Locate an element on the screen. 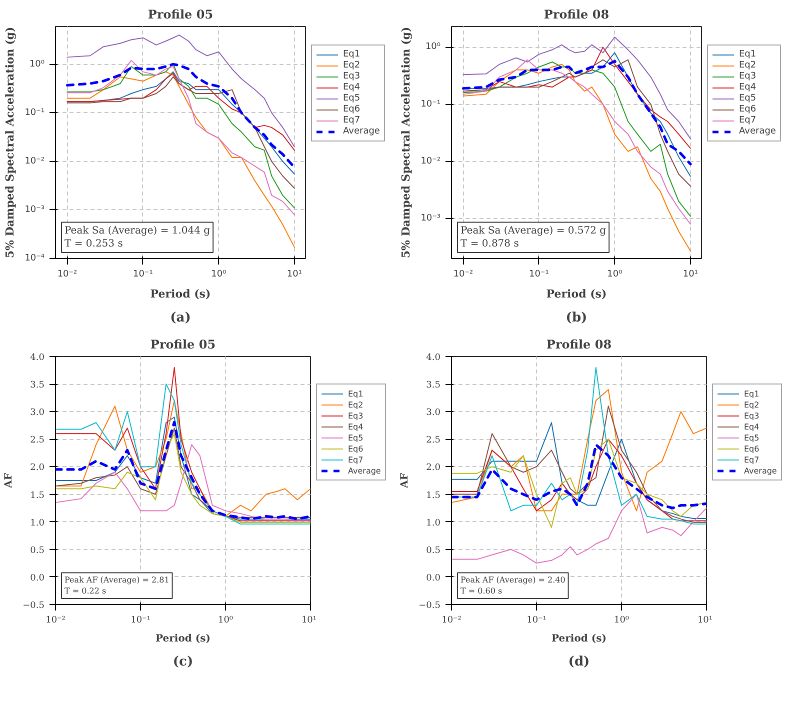 This screenshot has width=796, height=704. text: (d) is located at coordinates (579, 662).